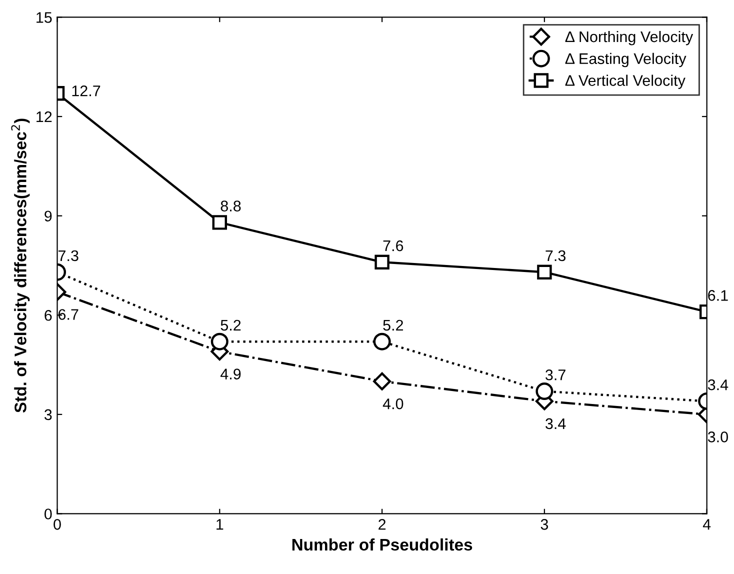  I want to click on x-tick-label: 4, so click(706, 524).